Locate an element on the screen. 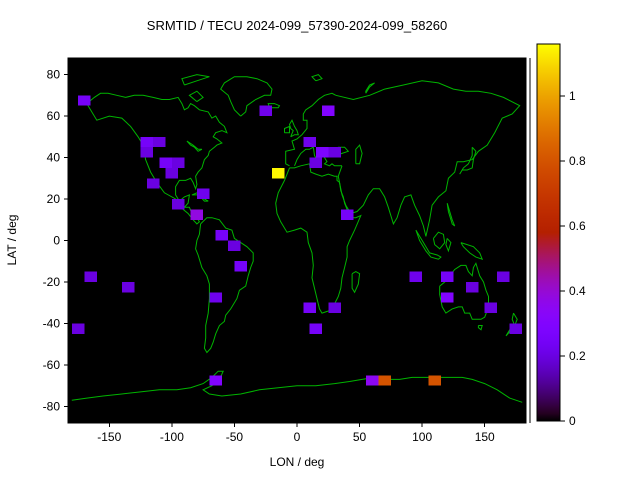  colorbar-tick-label: 0.4 is located at coordinates (577, 291).